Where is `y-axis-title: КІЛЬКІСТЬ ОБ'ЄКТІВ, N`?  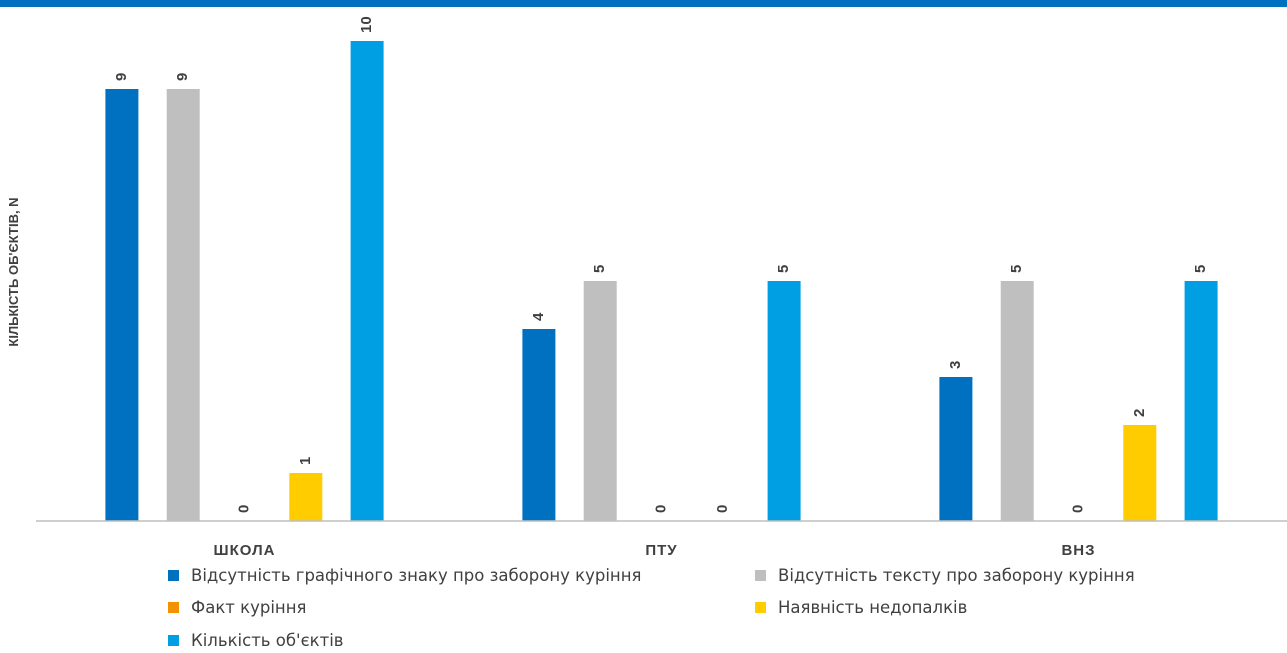
y-axis-title: КІЛЬКІСТЬ ОБ'ЄКТІВ, N is located at coordinates (13, 271).